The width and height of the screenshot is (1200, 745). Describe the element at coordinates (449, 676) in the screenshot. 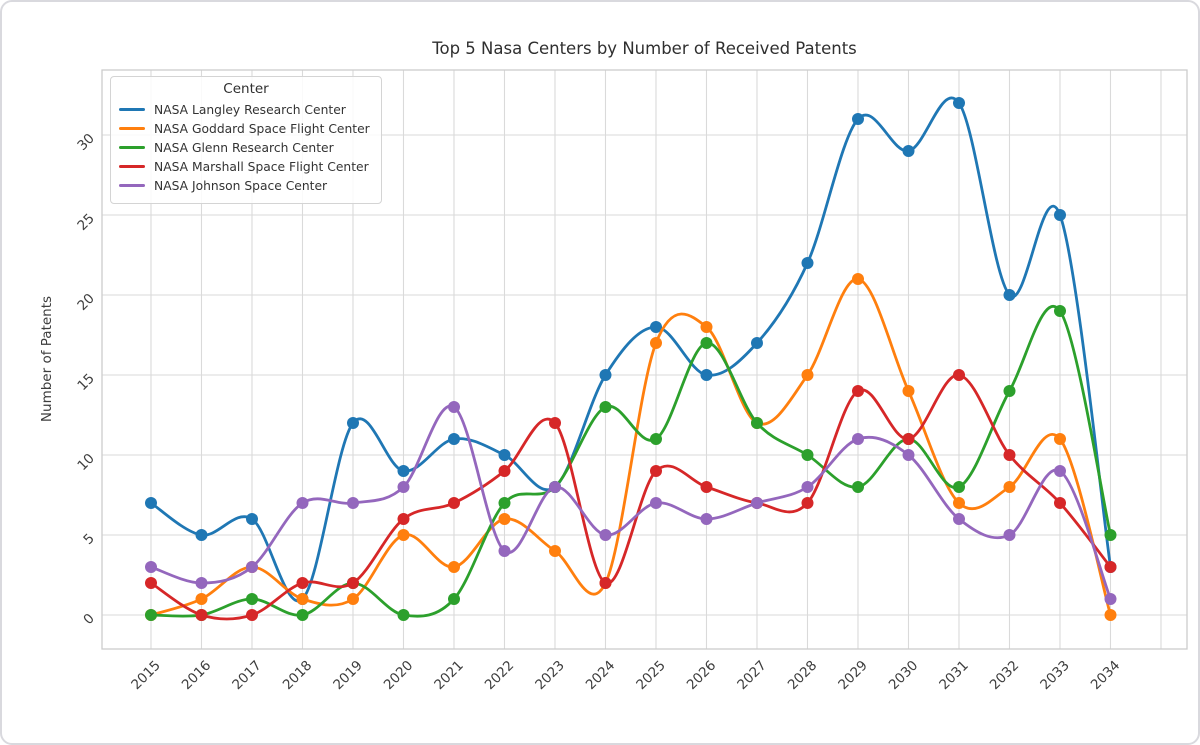

I see `svg-text: 2021` at that location.